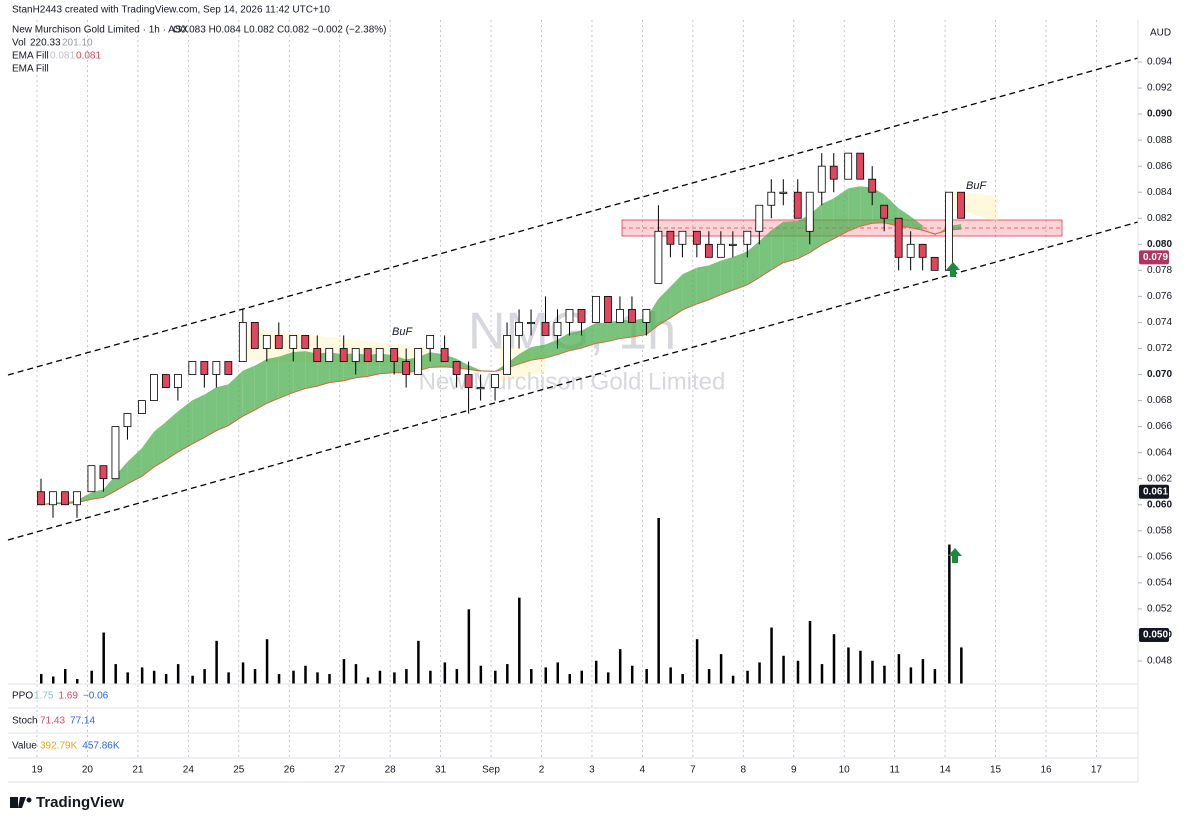 This screenshot has width=1199, height=830. What do you see at coordinates (52, 721) in the screenshot?
I see `indicator-value: 71.43` at bounding box center [52, 721].